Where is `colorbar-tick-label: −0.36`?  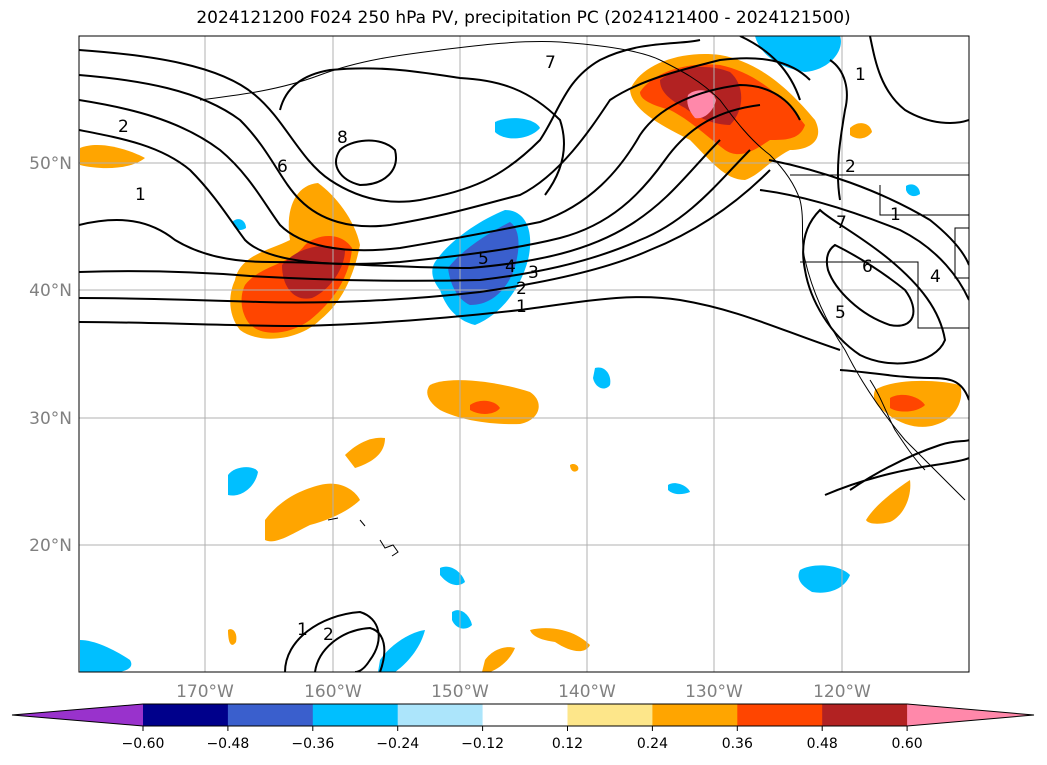
colorbar-tick-label: −0.36 is located at coordinates (312, 744).